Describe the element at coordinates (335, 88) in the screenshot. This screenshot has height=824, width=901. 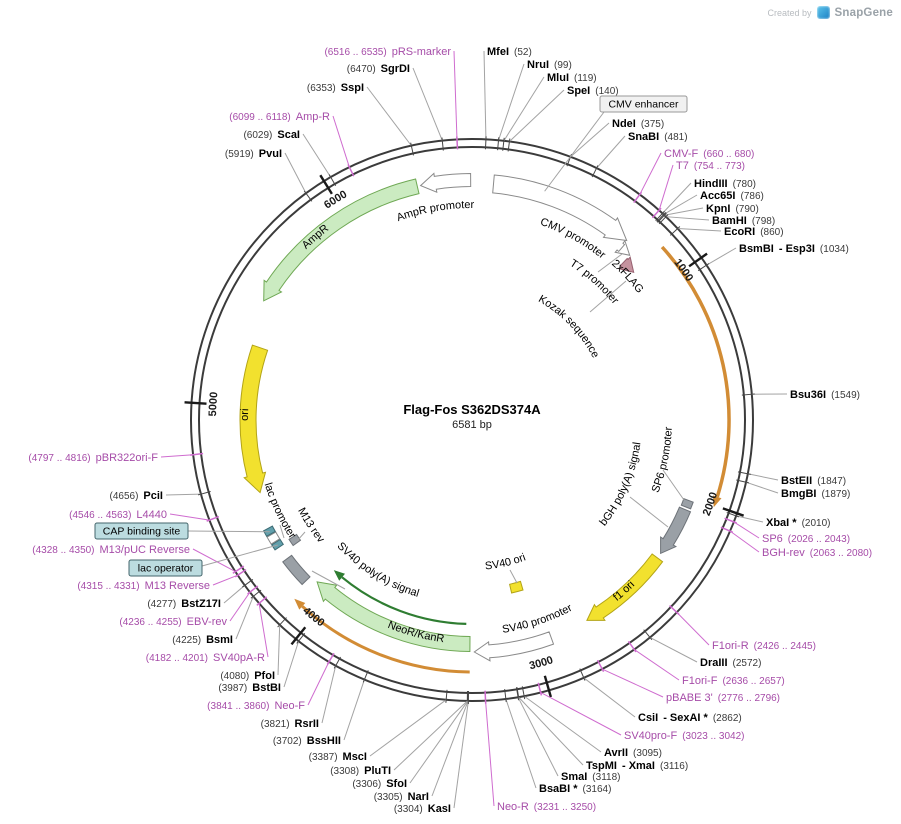
I see `site-label-sspi: (6353) SspI` at that location.